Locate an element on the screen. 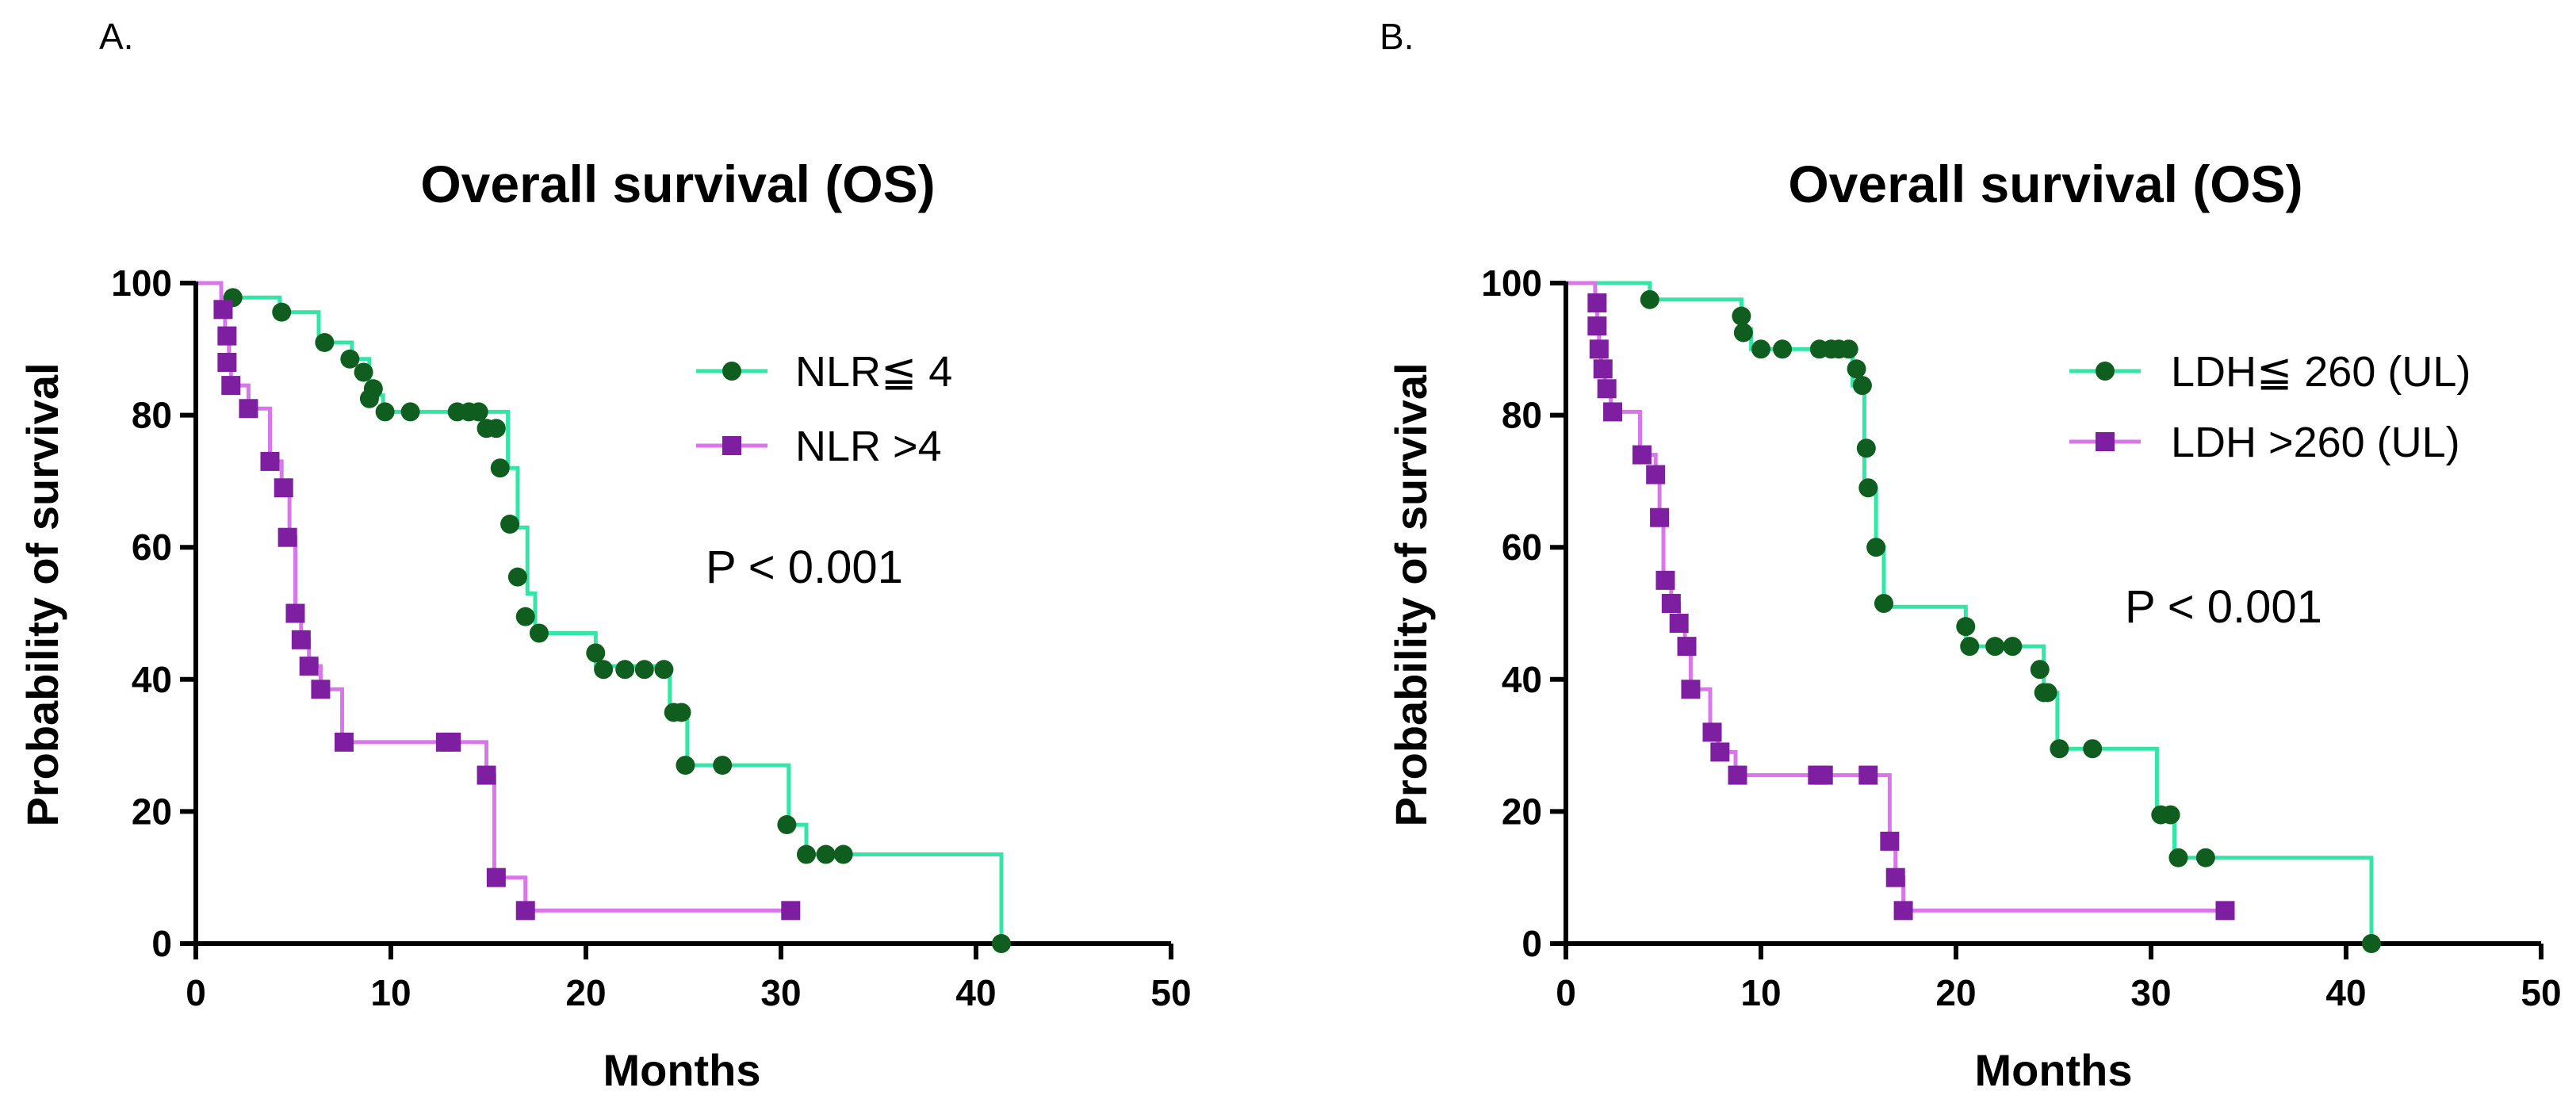 The image size is (2576, 1099). y-tick-label: 60 is located at coordinates (152, 547).